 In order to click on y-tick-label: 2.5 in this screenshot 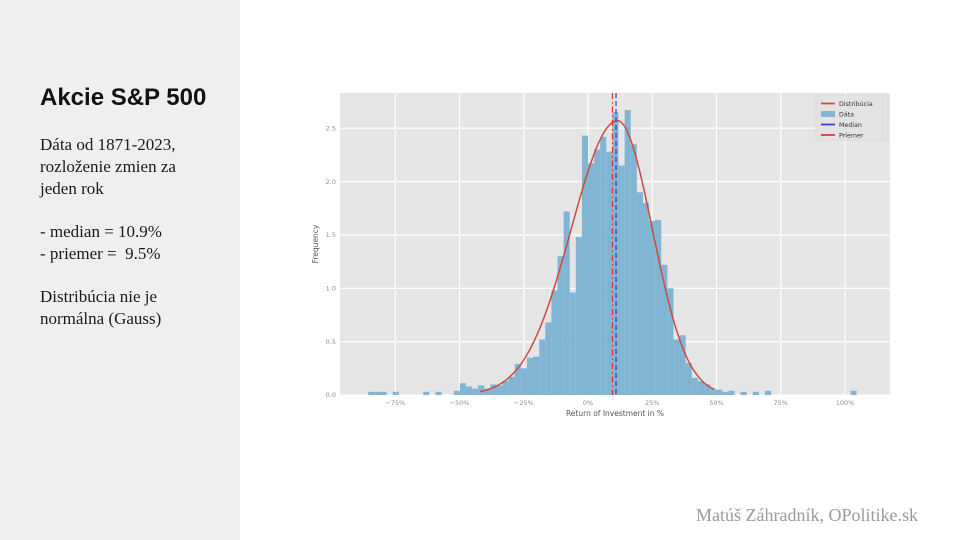, I will do `click(331, 128)`.